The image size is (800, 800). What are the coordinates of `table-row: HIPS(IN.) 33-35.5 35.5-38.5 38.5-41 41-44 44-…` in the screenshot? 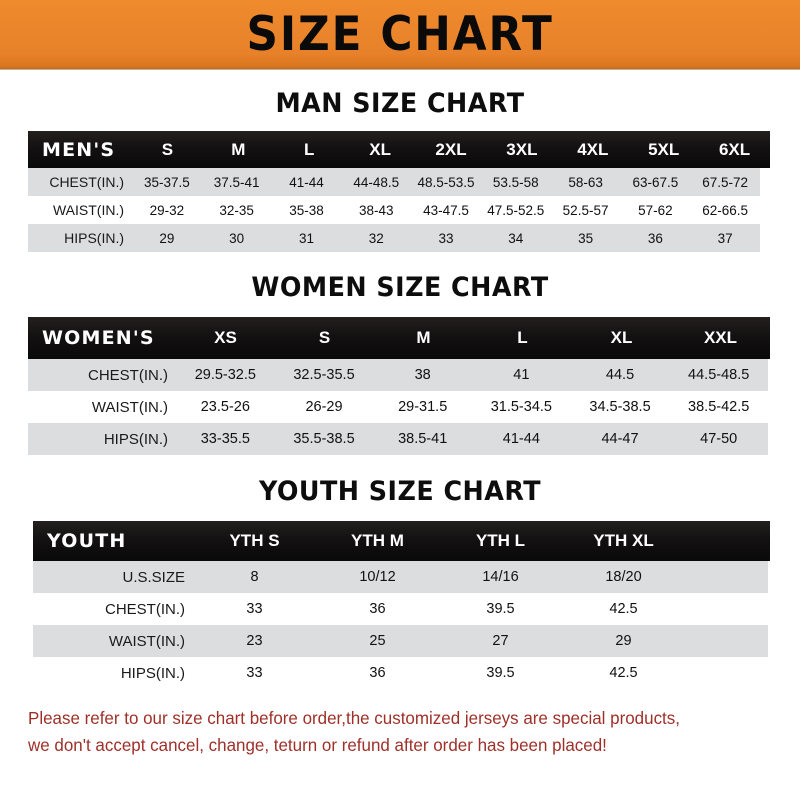 It's located at (398, 439).